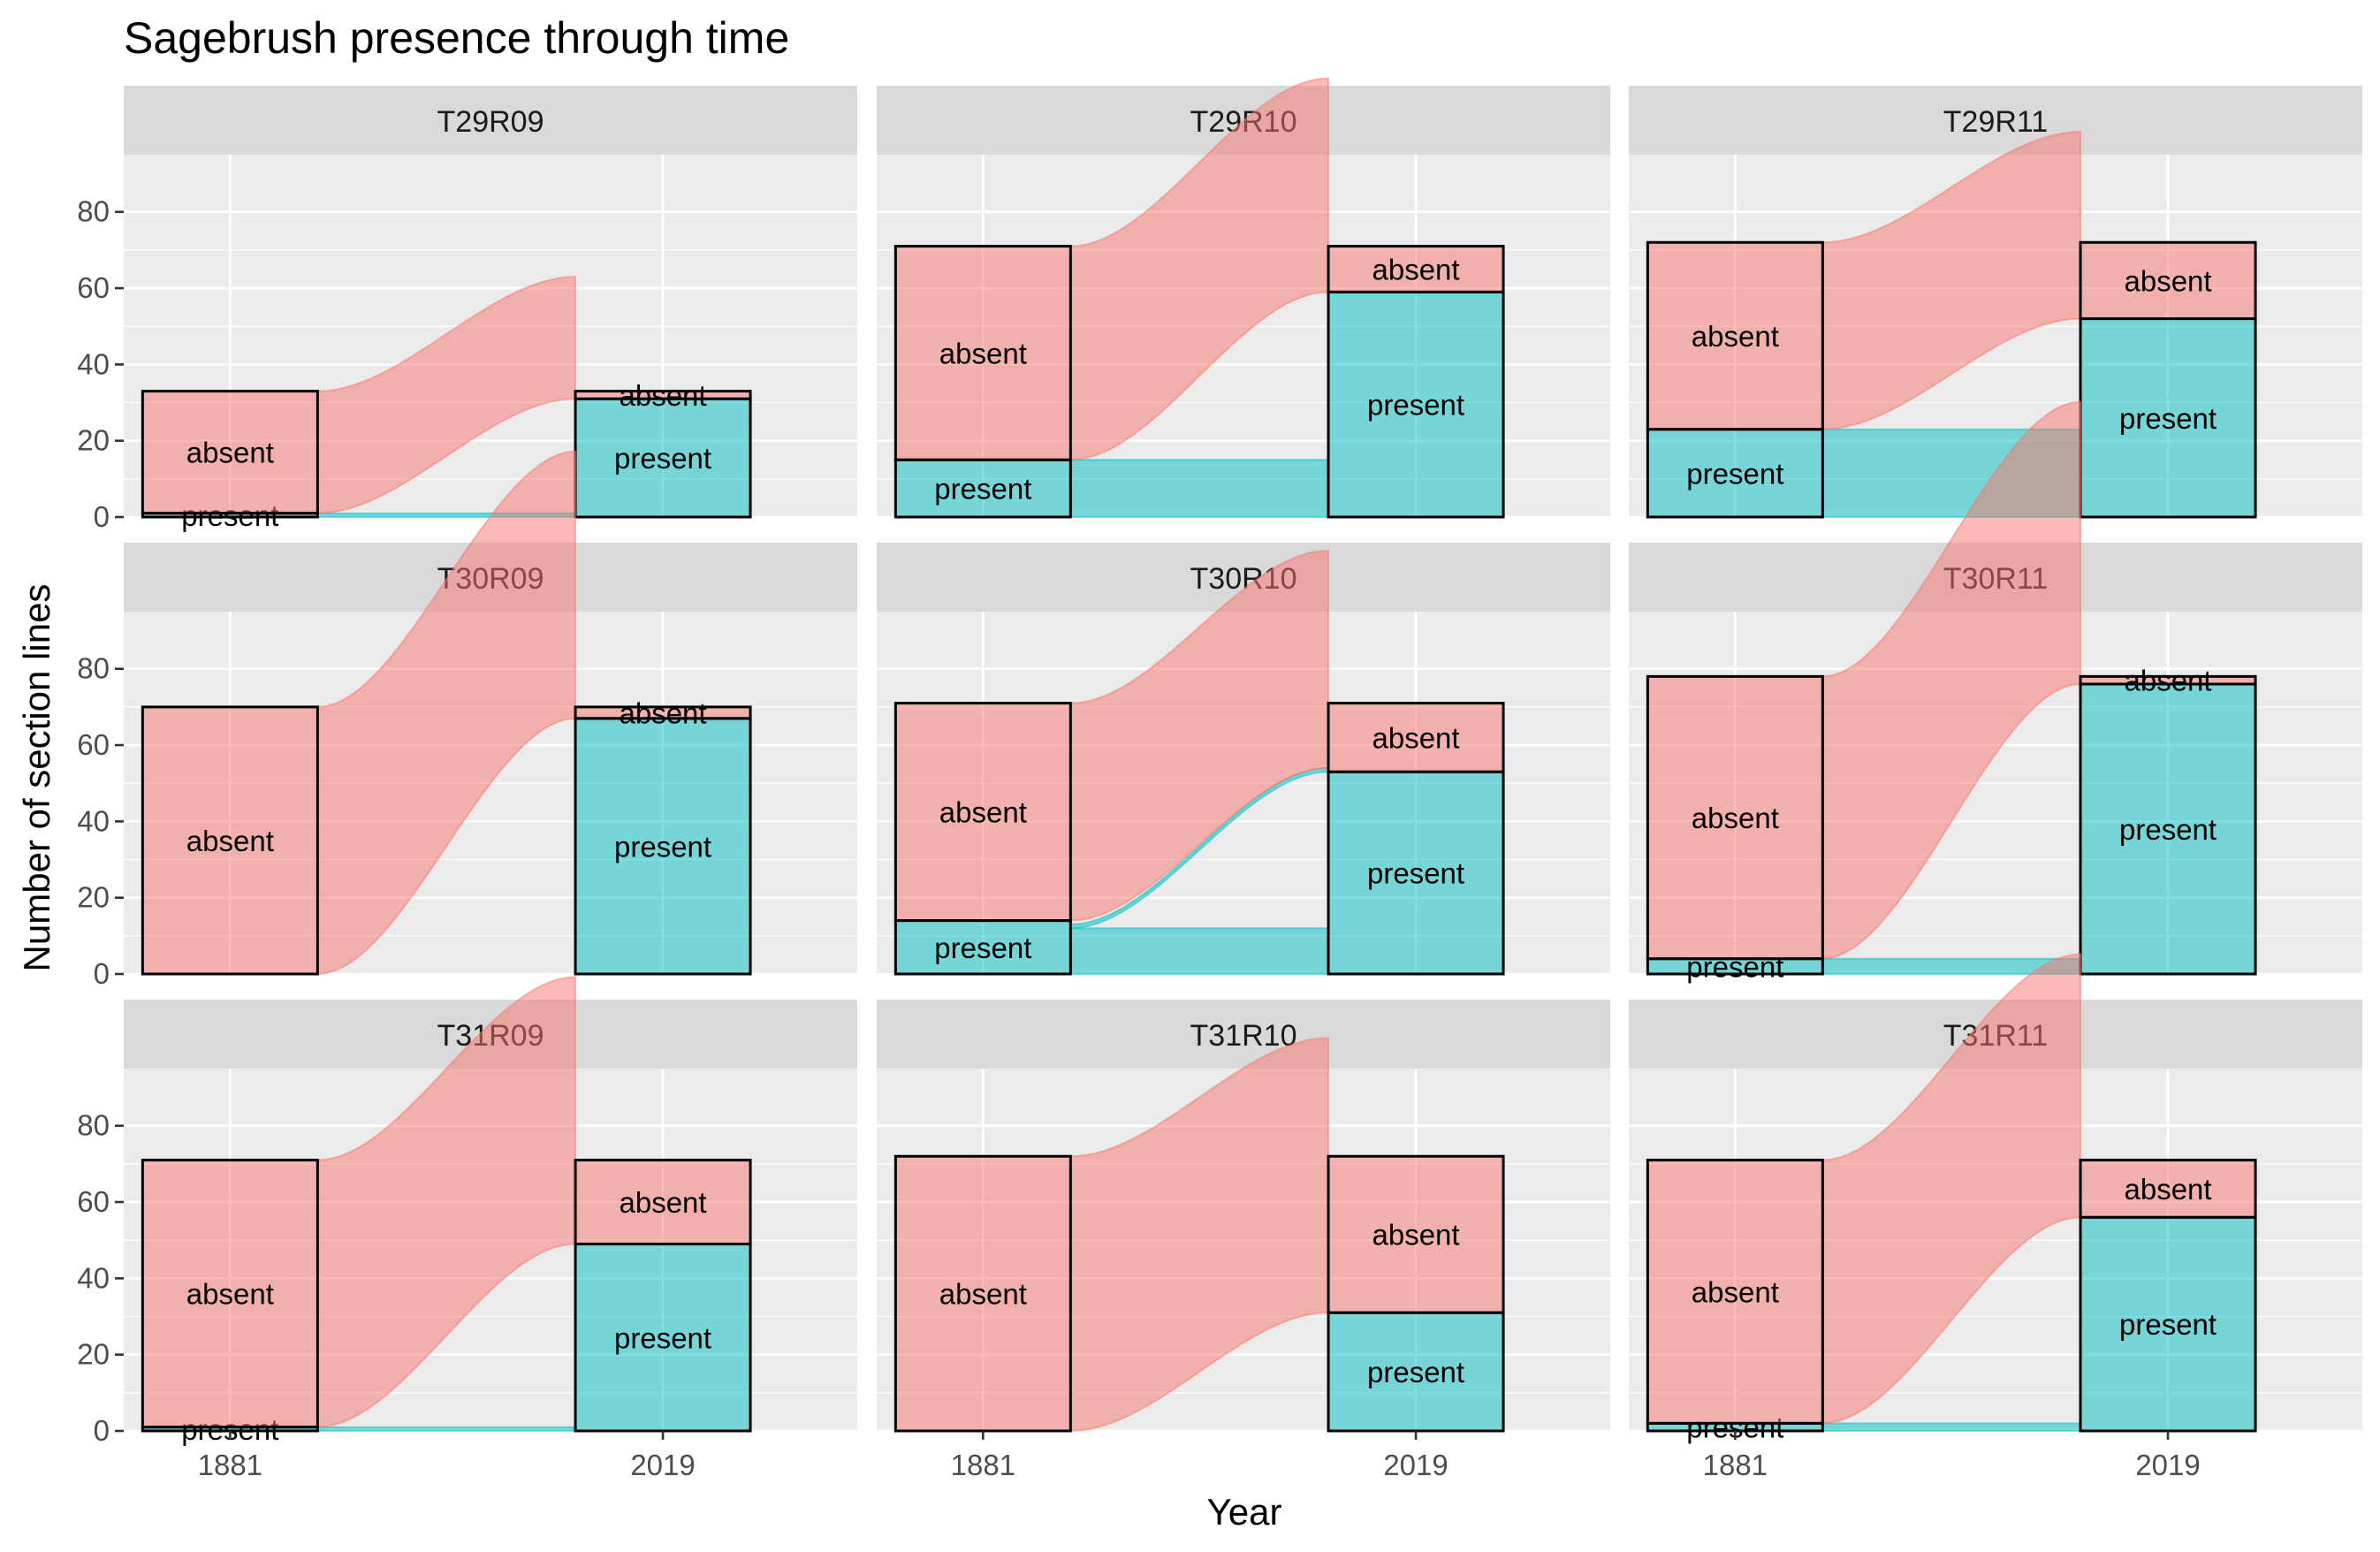 This screenshot has height=1552, width=2380. What do you see at coordinates (456, 38) in the screenshot?
I see `chart-title: Sagebrush presence through time` at bounding box center [456, 38].